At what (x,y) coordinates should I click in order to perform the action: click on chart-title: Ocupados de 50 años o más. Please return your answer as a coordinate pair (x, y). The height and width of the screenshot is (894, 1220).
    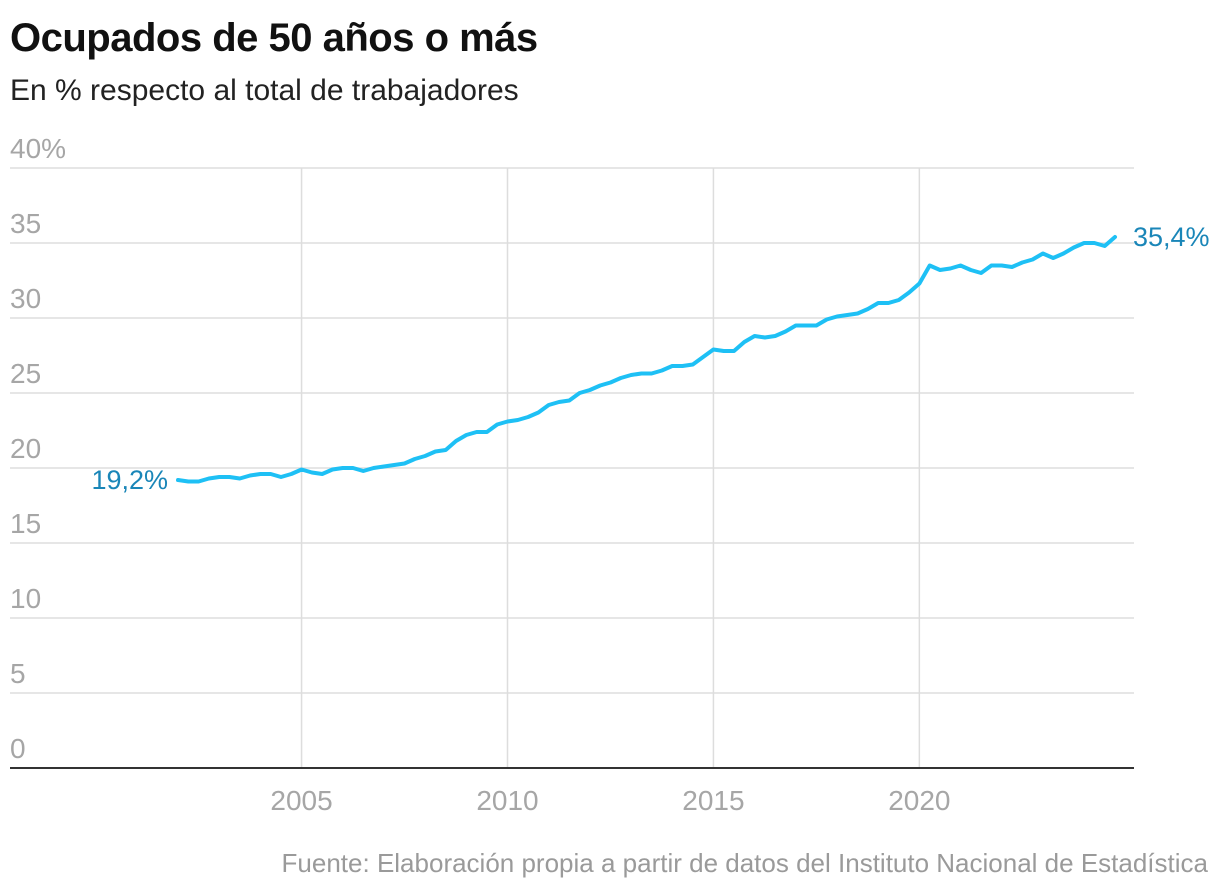
    Looking at the image, I should click on (274, 38).